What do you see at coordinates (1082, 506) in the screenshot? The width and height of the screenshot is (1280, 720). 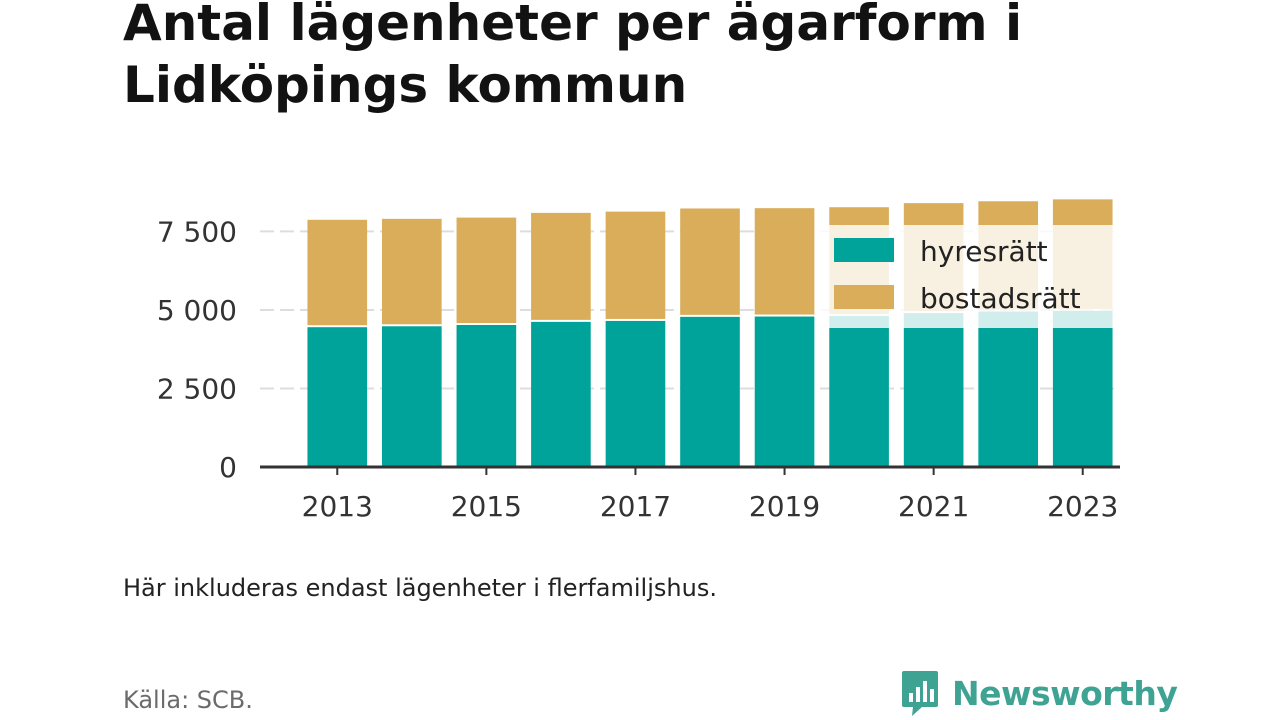 I see `x-tick-label: 2023` at bounding box center [1082, 506].